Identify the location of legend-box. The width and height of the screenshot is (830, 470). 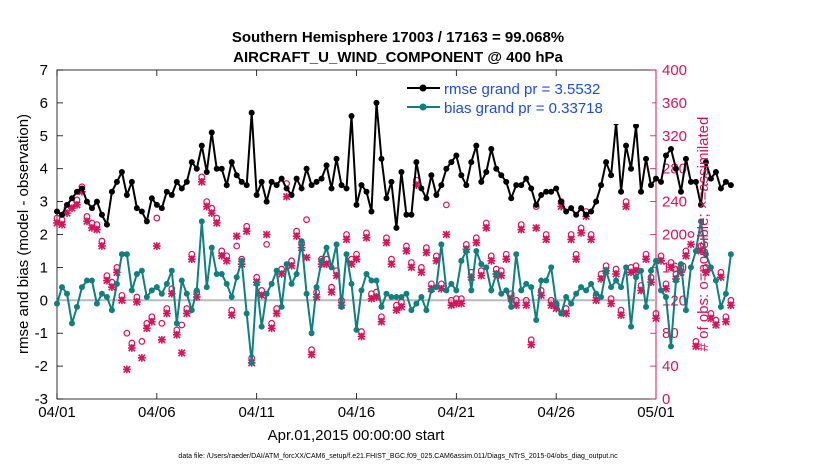
(528, 100).